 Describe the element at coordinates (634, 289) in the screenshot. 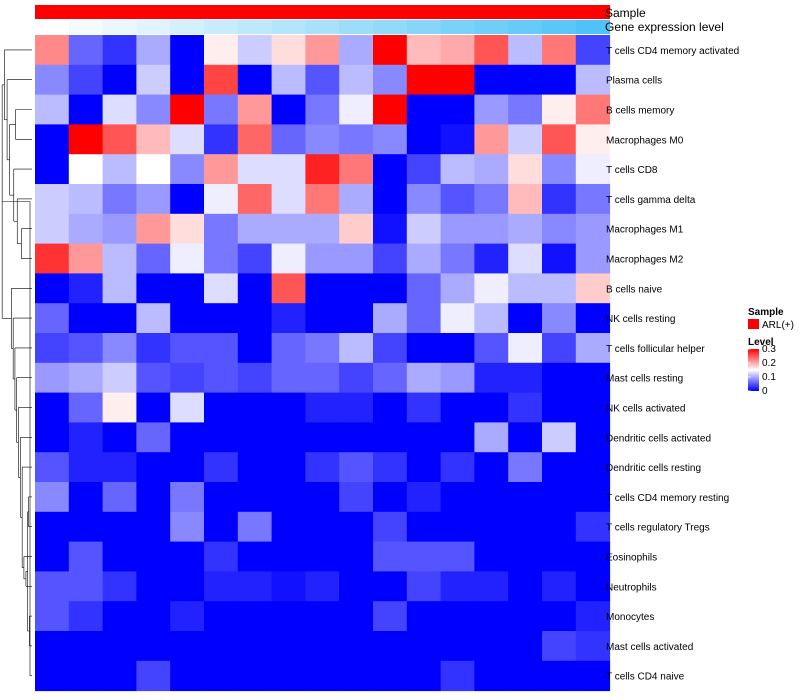

I see `row-label: B cells naive` at that location.